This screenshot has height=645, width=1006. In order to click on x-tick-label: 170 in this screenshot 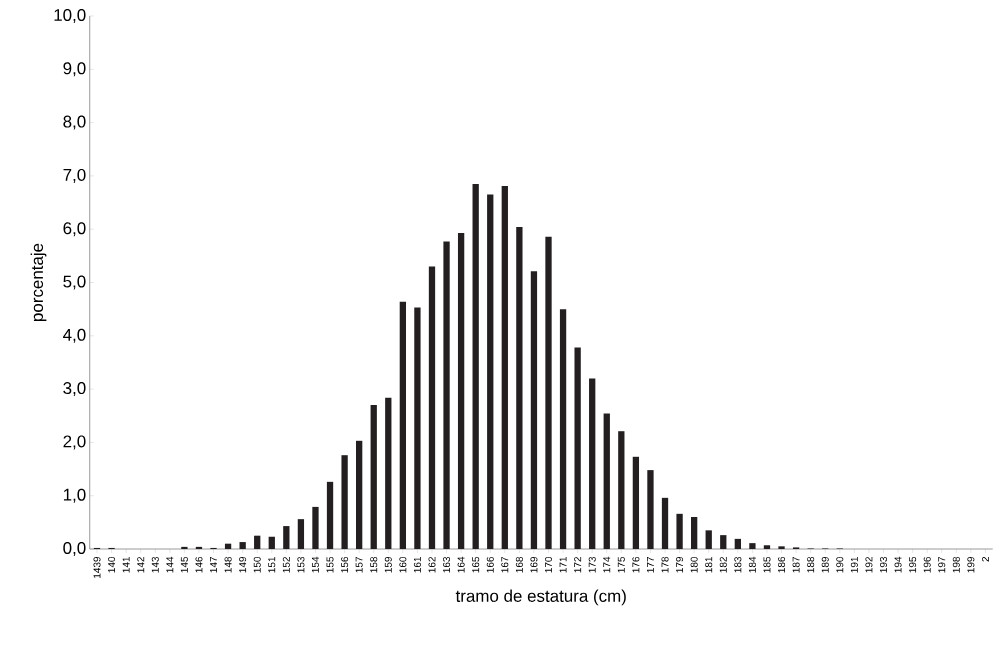, I will do `click(548, 564)`.